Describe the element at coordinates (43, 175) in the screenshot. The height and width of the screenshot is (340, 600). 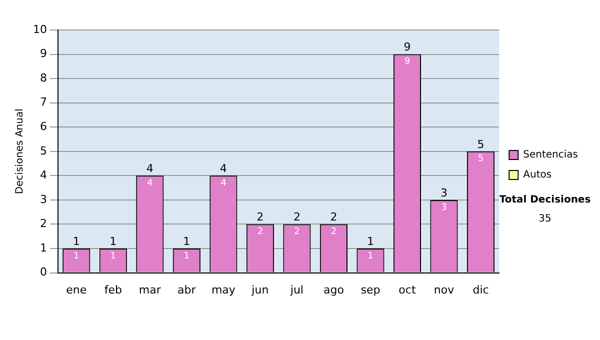
I see `y-tick-label: 4` at that location.